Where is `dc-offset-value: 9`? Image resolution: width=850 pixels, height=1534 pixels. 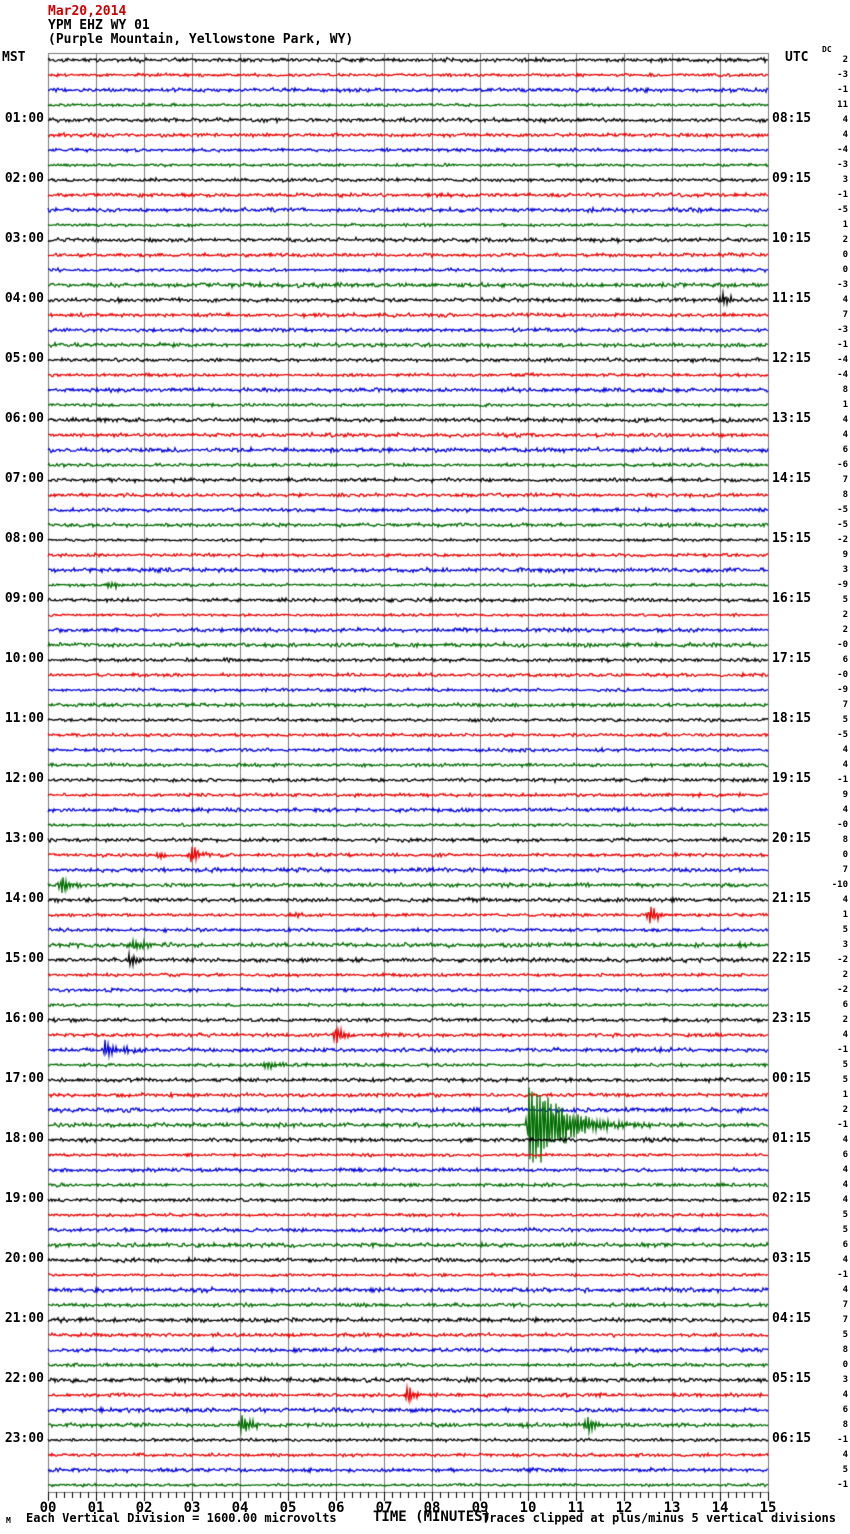 dc-offset-value: 9 is located at coordinates (845, 795).